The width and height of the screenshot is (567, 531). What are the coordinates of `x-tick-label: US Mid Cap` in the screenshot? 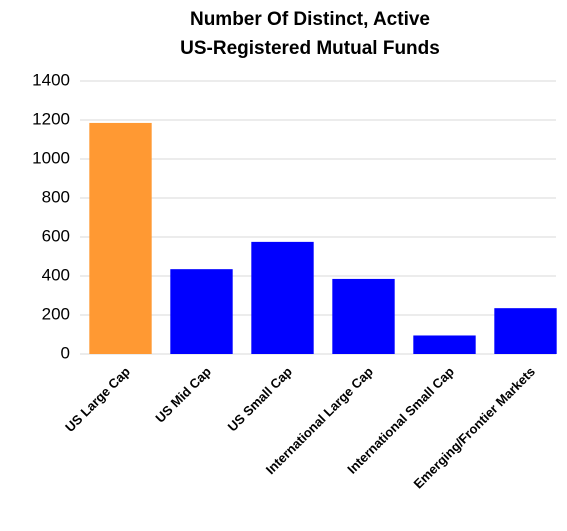 It's located at (183, 395).